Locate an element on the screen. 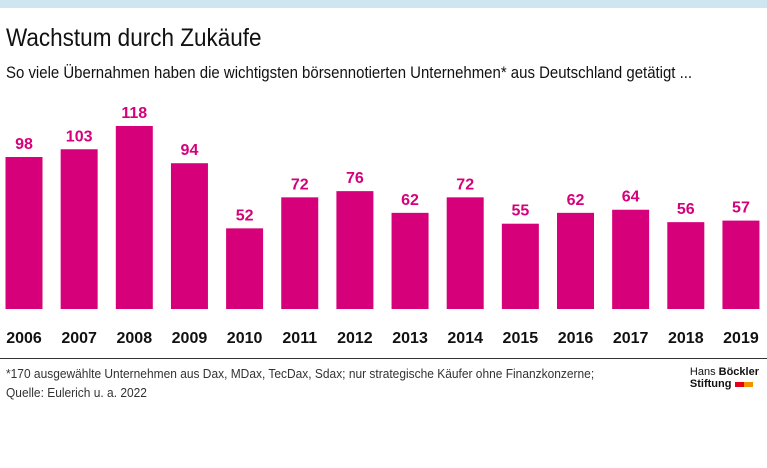  data-label: 94 is located at coordinates (190, 150).